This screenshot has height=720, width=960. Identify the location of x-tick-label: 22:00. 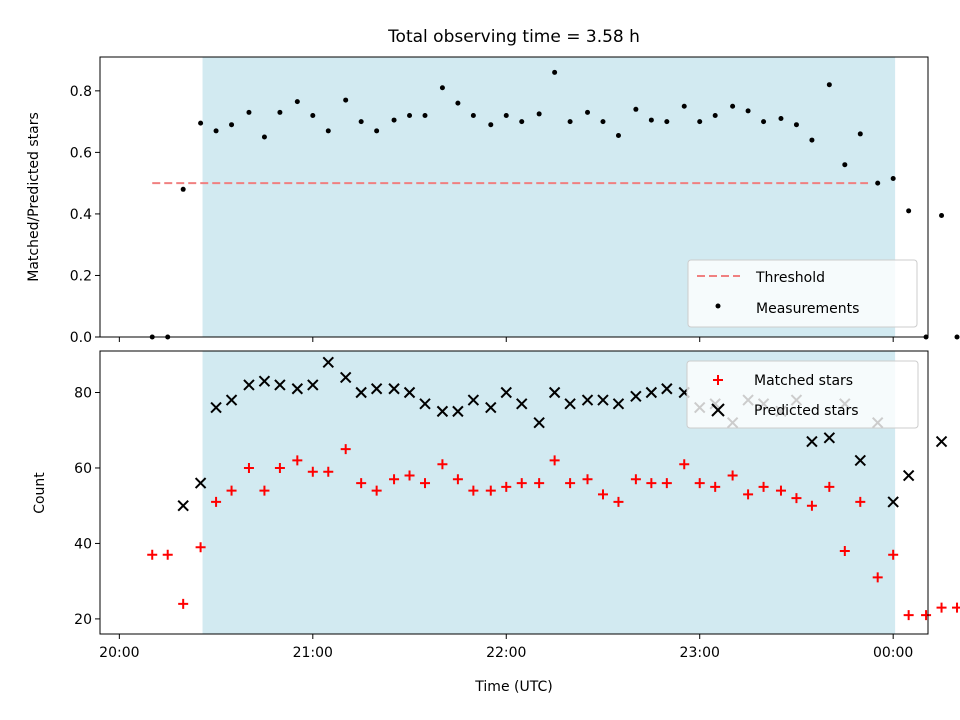
(506, 653).